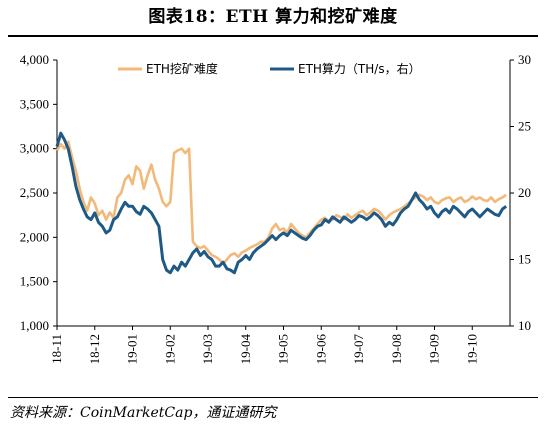  I want to click on x-tick-label: 19-01, so click(132, 349).